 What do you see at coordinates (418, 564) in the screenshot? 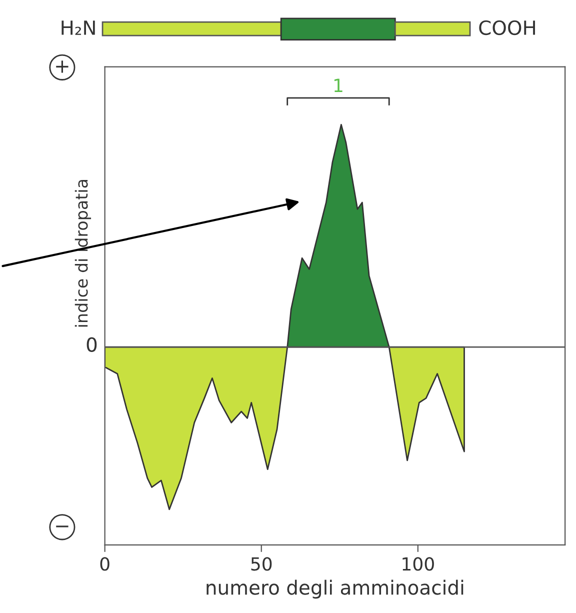
I see `x-tick-label: 100` at bounding box center [418, 564].